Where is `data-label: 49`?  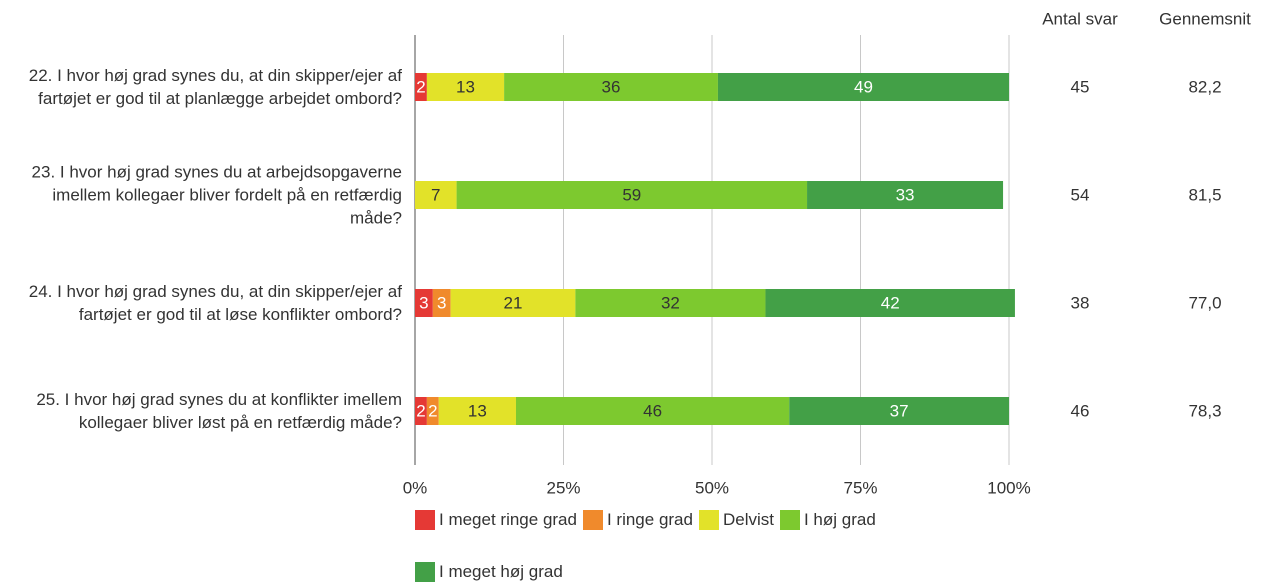 data-label: 49 is located at coordinates (863, 86).